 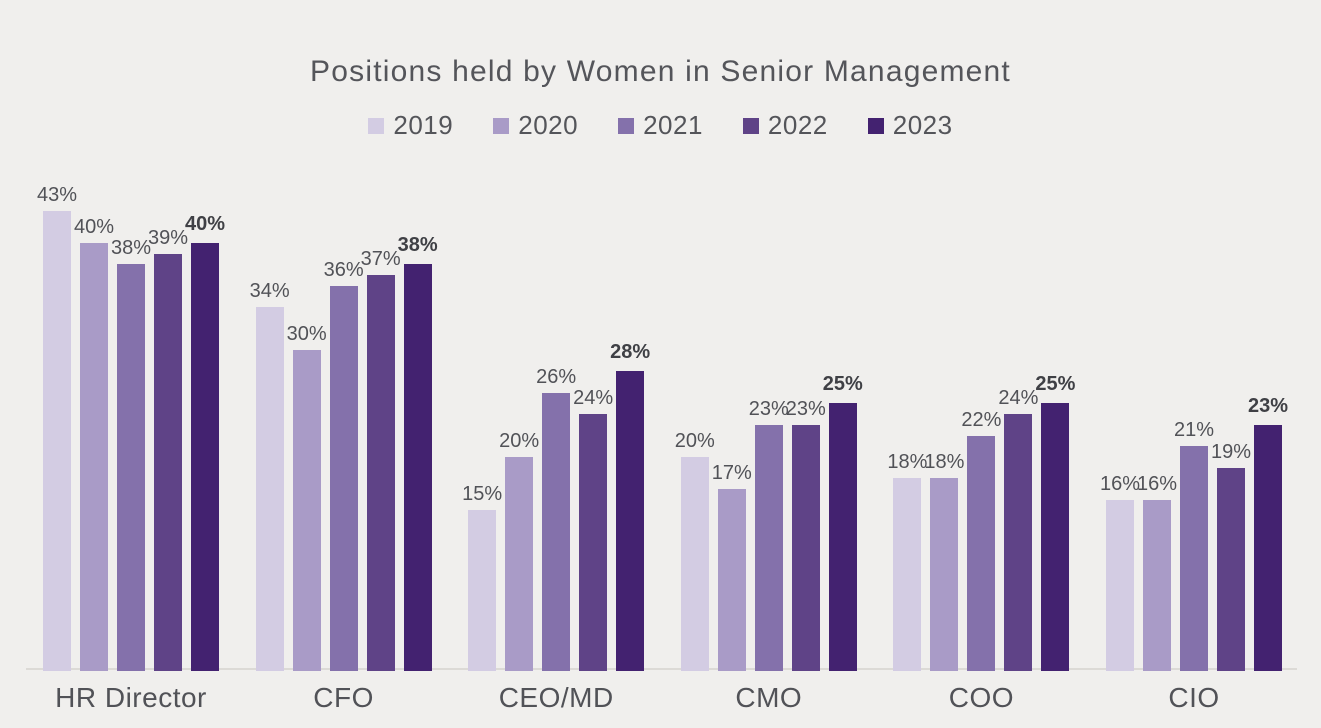 I want to click on legend-label: 2020, so click(x=548, y=125).